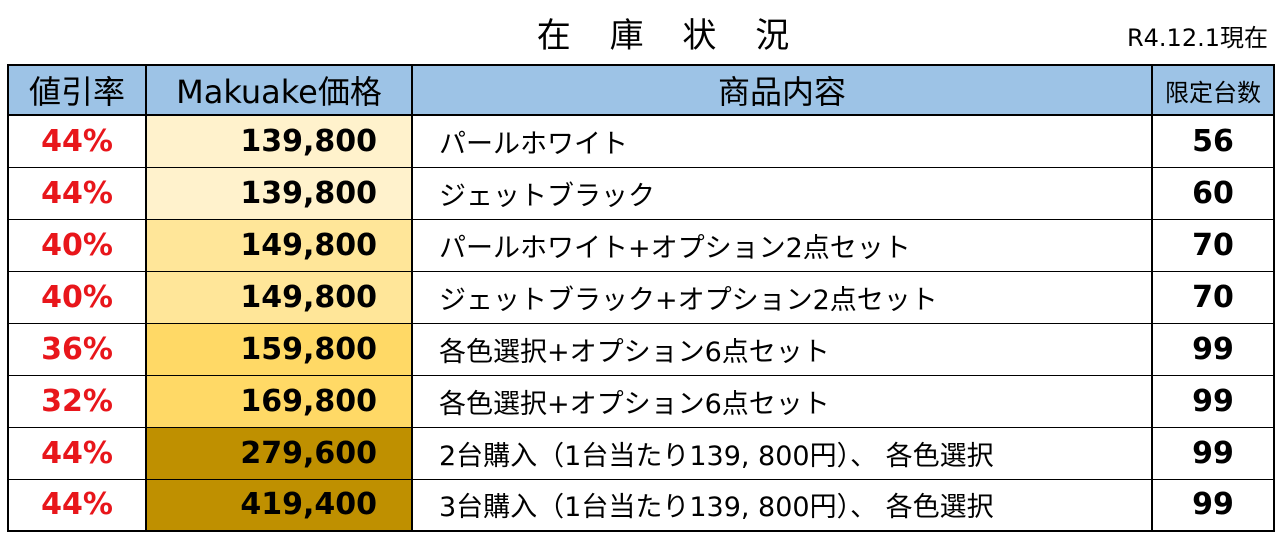 The image size is (1280, 552). What do you see at coordinates (279, 349) in the screenshot?
I see `price-cell: 159,800` at bounding box center [279, 349].